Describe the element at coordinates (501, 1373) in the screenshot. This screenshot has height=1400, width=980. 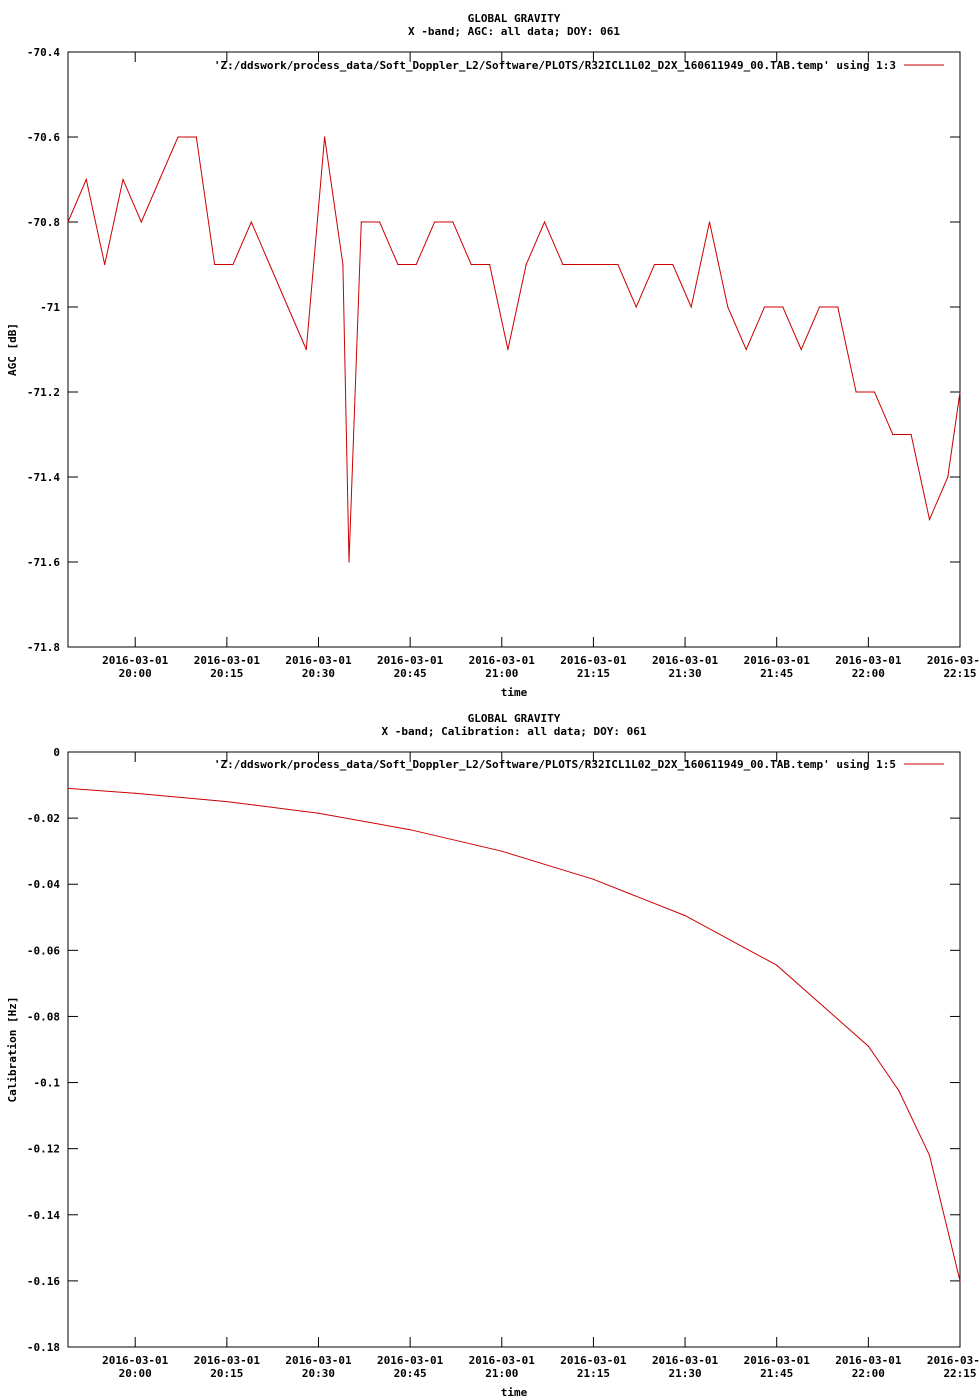
I see `x-tick-time-label: 21:00` at that location.